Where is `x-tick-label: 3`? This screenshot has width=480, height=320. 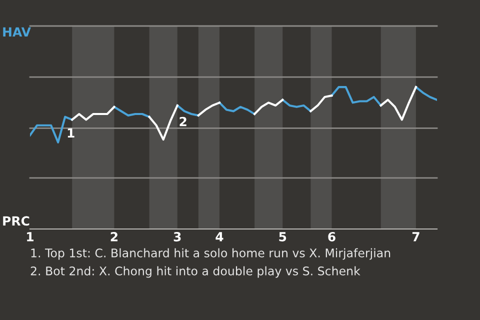 x-tick-label: 3 is located at coordinates (177, 237).